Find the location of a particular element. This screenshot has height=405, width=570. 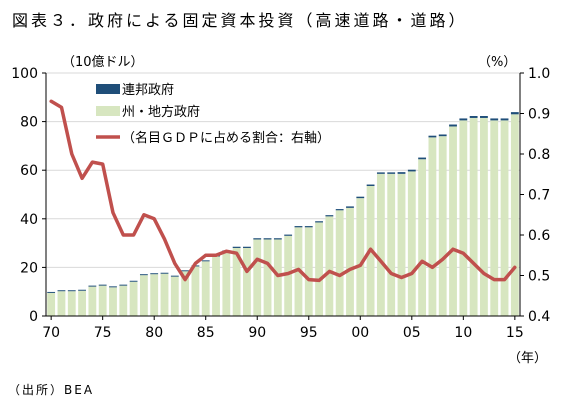

legend-swatch-state-local is located at coordinates (108, 111).